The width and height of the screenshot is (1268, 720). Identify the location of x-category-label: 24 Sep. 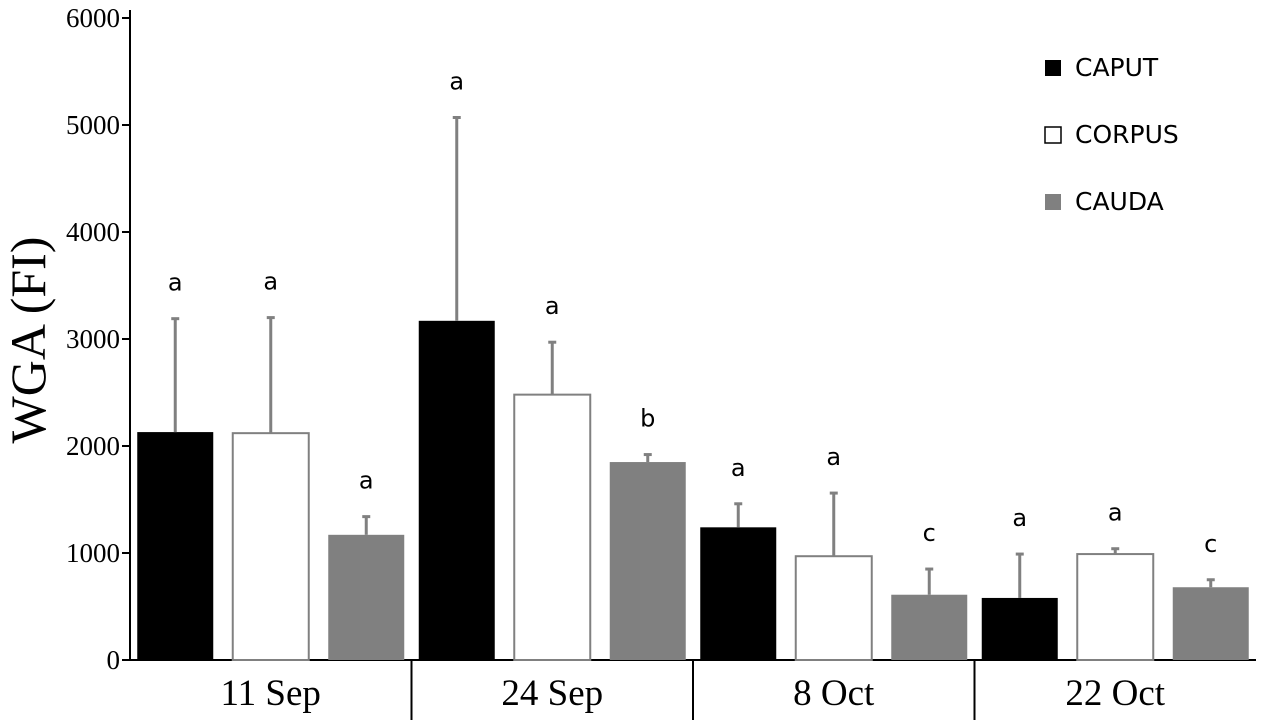
(552, 693).